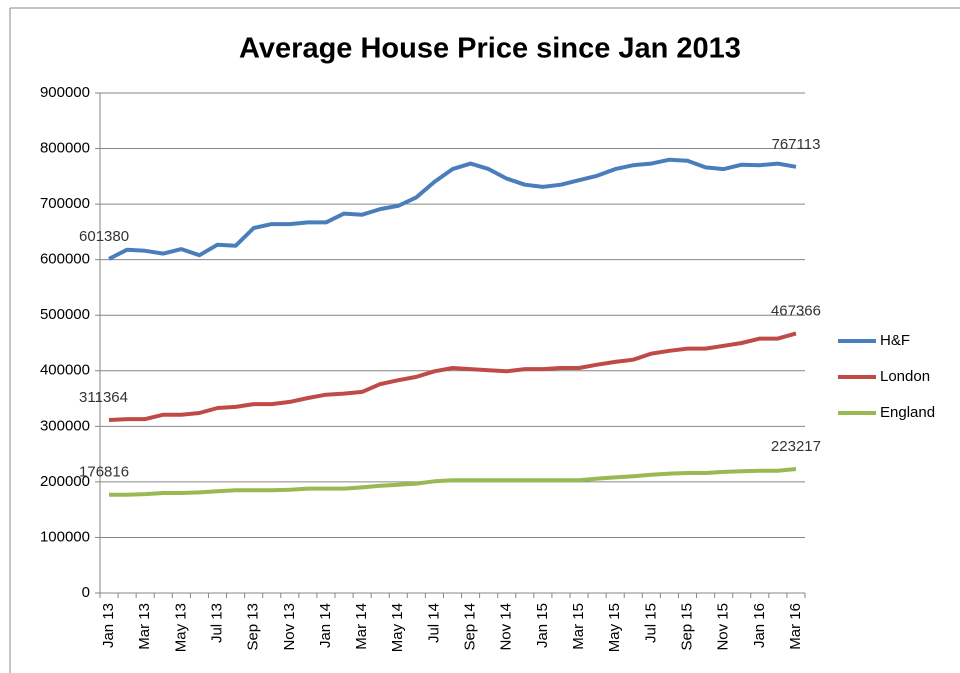 Image resolution: width=960 pixels, height=673 pixels. What do you see at coordinates (103, 397) in the screenshot?
I see `data-label: 311364` at bounding box center [103, 397].